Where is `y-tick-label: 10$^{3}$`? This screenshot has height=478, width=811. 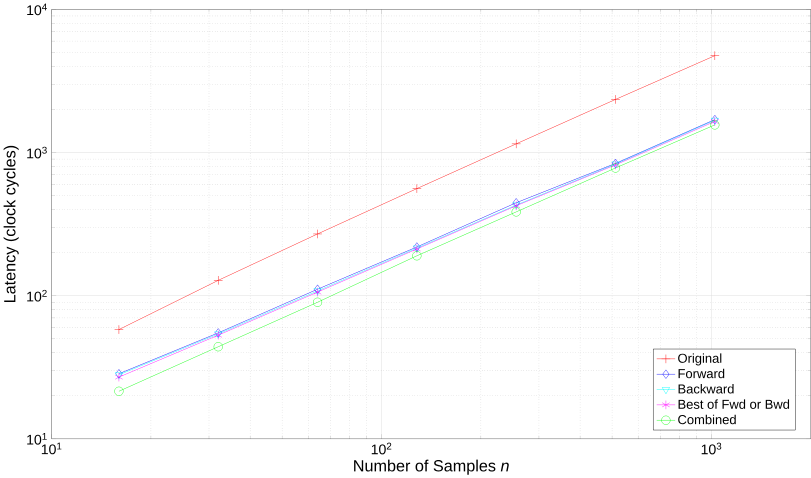 y-tick-label: 10$^{3}$ is located at coordinates (37, 152).